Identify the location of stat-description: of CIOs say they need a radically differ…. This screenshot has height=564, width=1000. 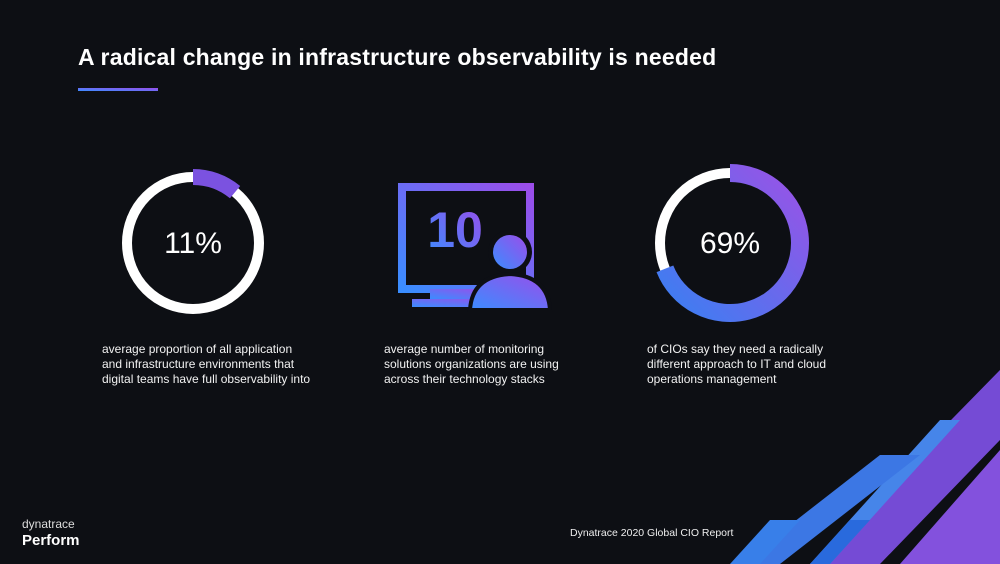
(737, 364).